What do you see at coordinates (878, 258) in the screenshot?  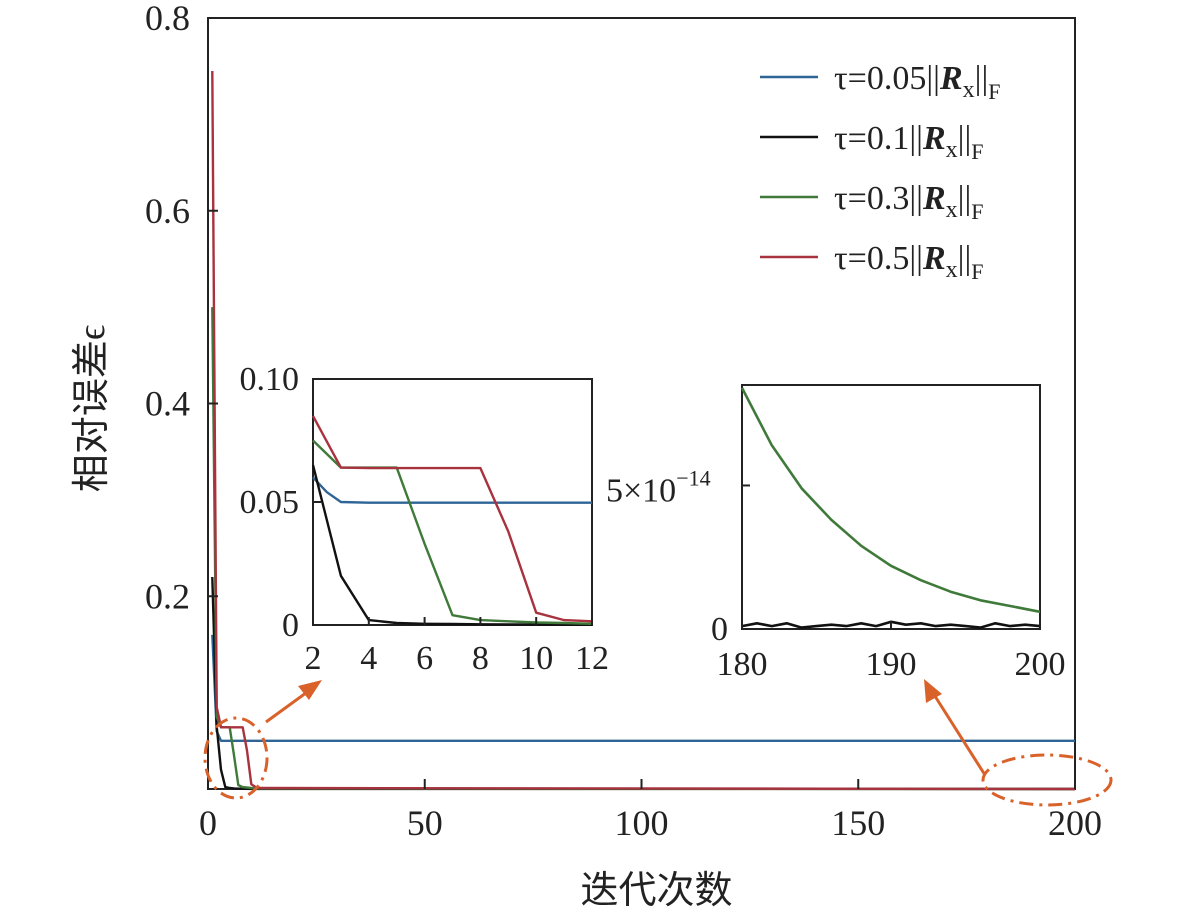 I see `legend-label-prefix: τ=0.5||` at bounding box center [878, 258].